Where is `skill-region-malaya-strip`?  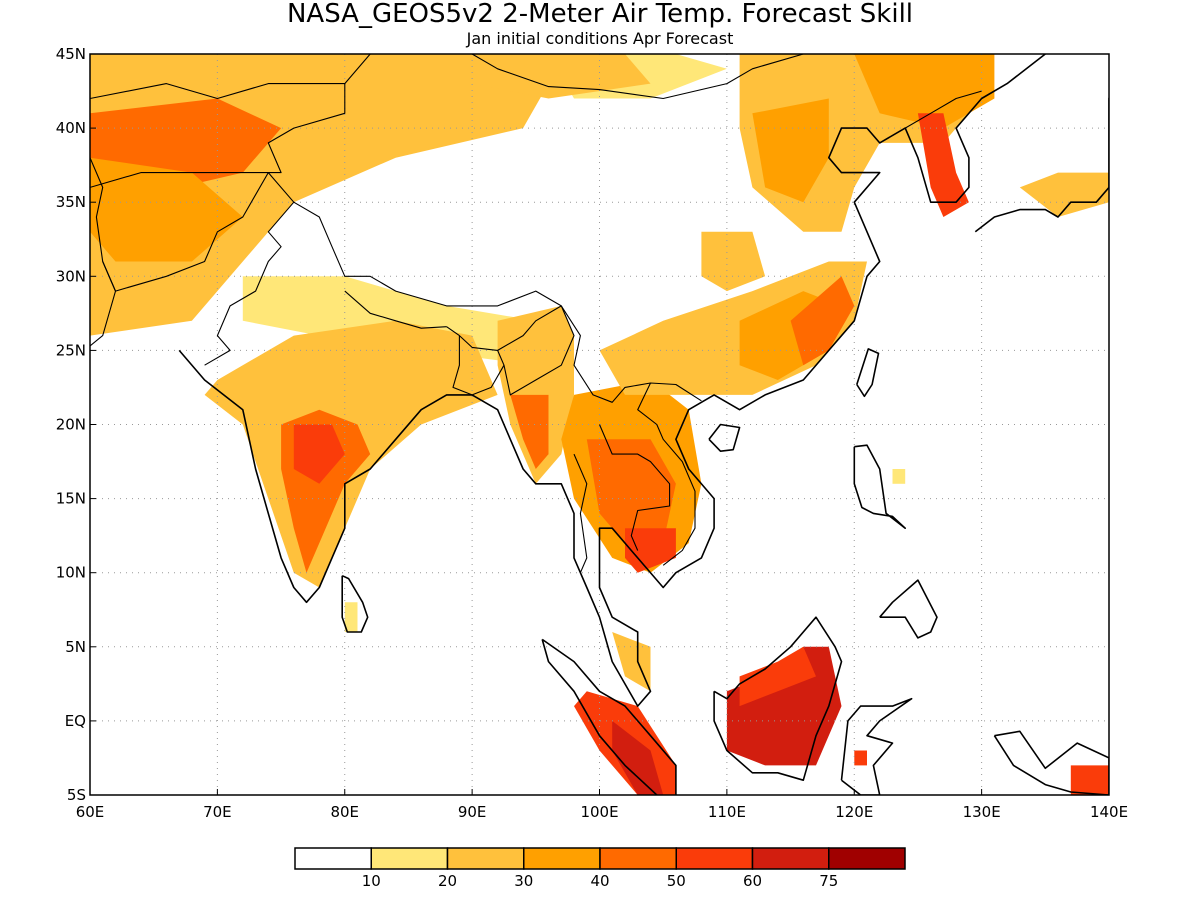
skill-region-malaya-strip is located at coordinates (631, 662).